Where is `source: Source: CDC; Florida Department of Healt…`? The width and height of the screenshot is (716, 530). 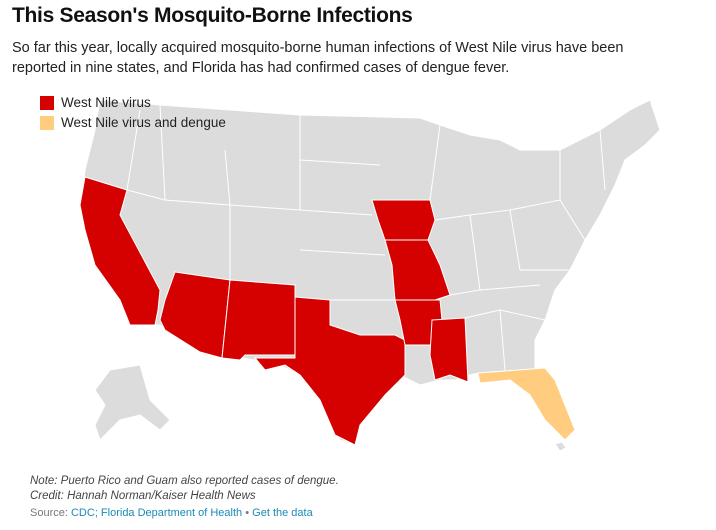 source: Source: CDC; Florida Department of Healt… is located at coordinates (171, 513).